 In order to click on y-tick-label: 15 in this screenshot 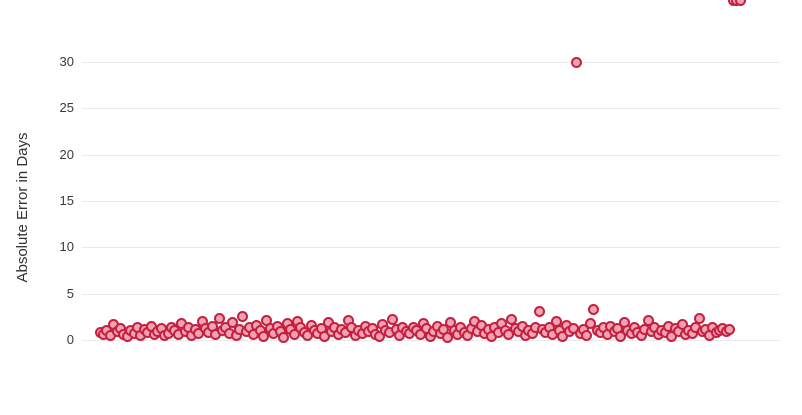, I will do `click(66, 200)`.